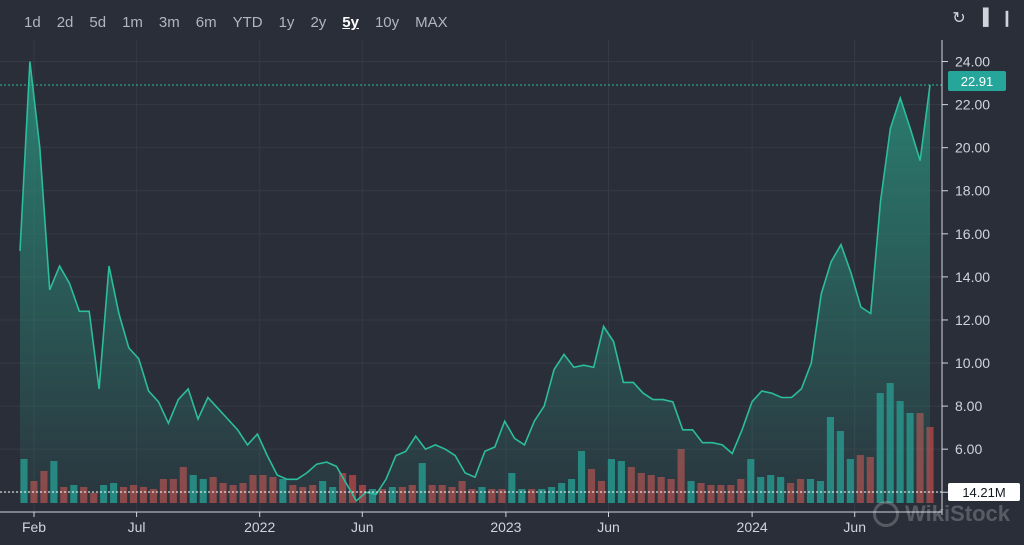 This screenshot has height=545, width=1024. Describe the element at coordinates (972, 62) in the screenshot. I see `y-tick-label: 24.00` at that location.